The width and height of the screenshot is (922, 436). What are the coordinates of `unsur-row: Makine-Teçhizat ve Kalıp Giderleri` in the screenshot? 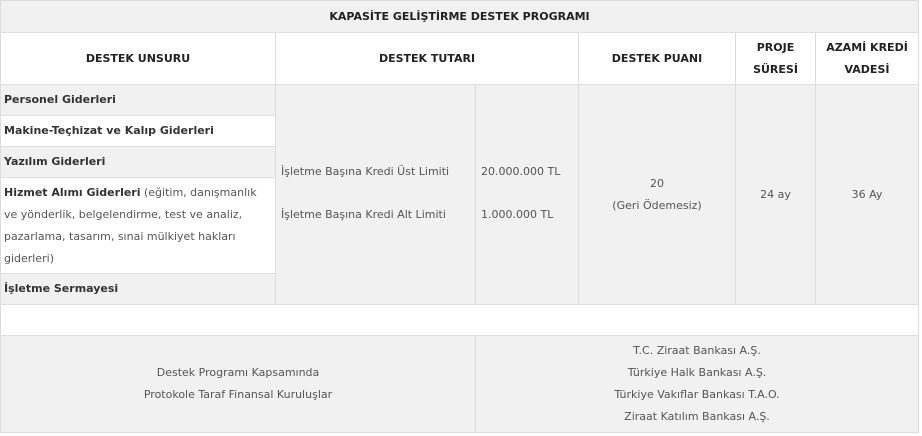 It's located at (138, 131).